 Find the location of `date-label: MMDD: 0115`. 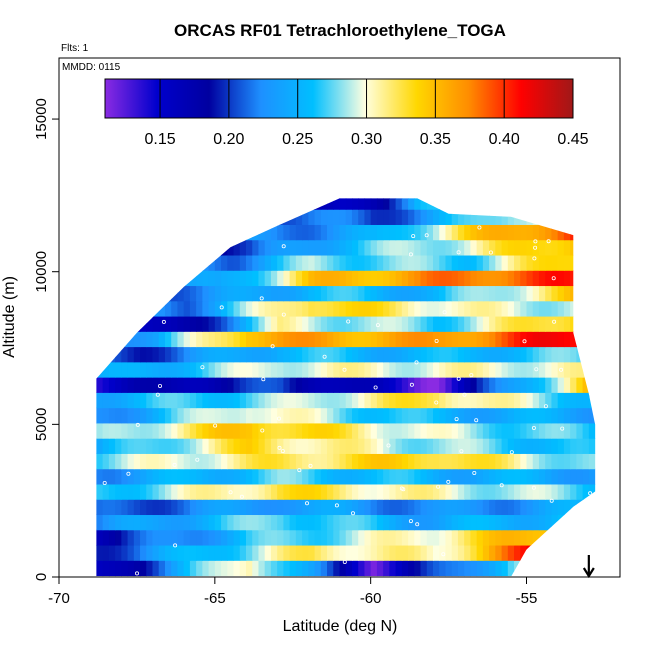

date-label: MMDD: 0115 is located at coordinates (91, 67).